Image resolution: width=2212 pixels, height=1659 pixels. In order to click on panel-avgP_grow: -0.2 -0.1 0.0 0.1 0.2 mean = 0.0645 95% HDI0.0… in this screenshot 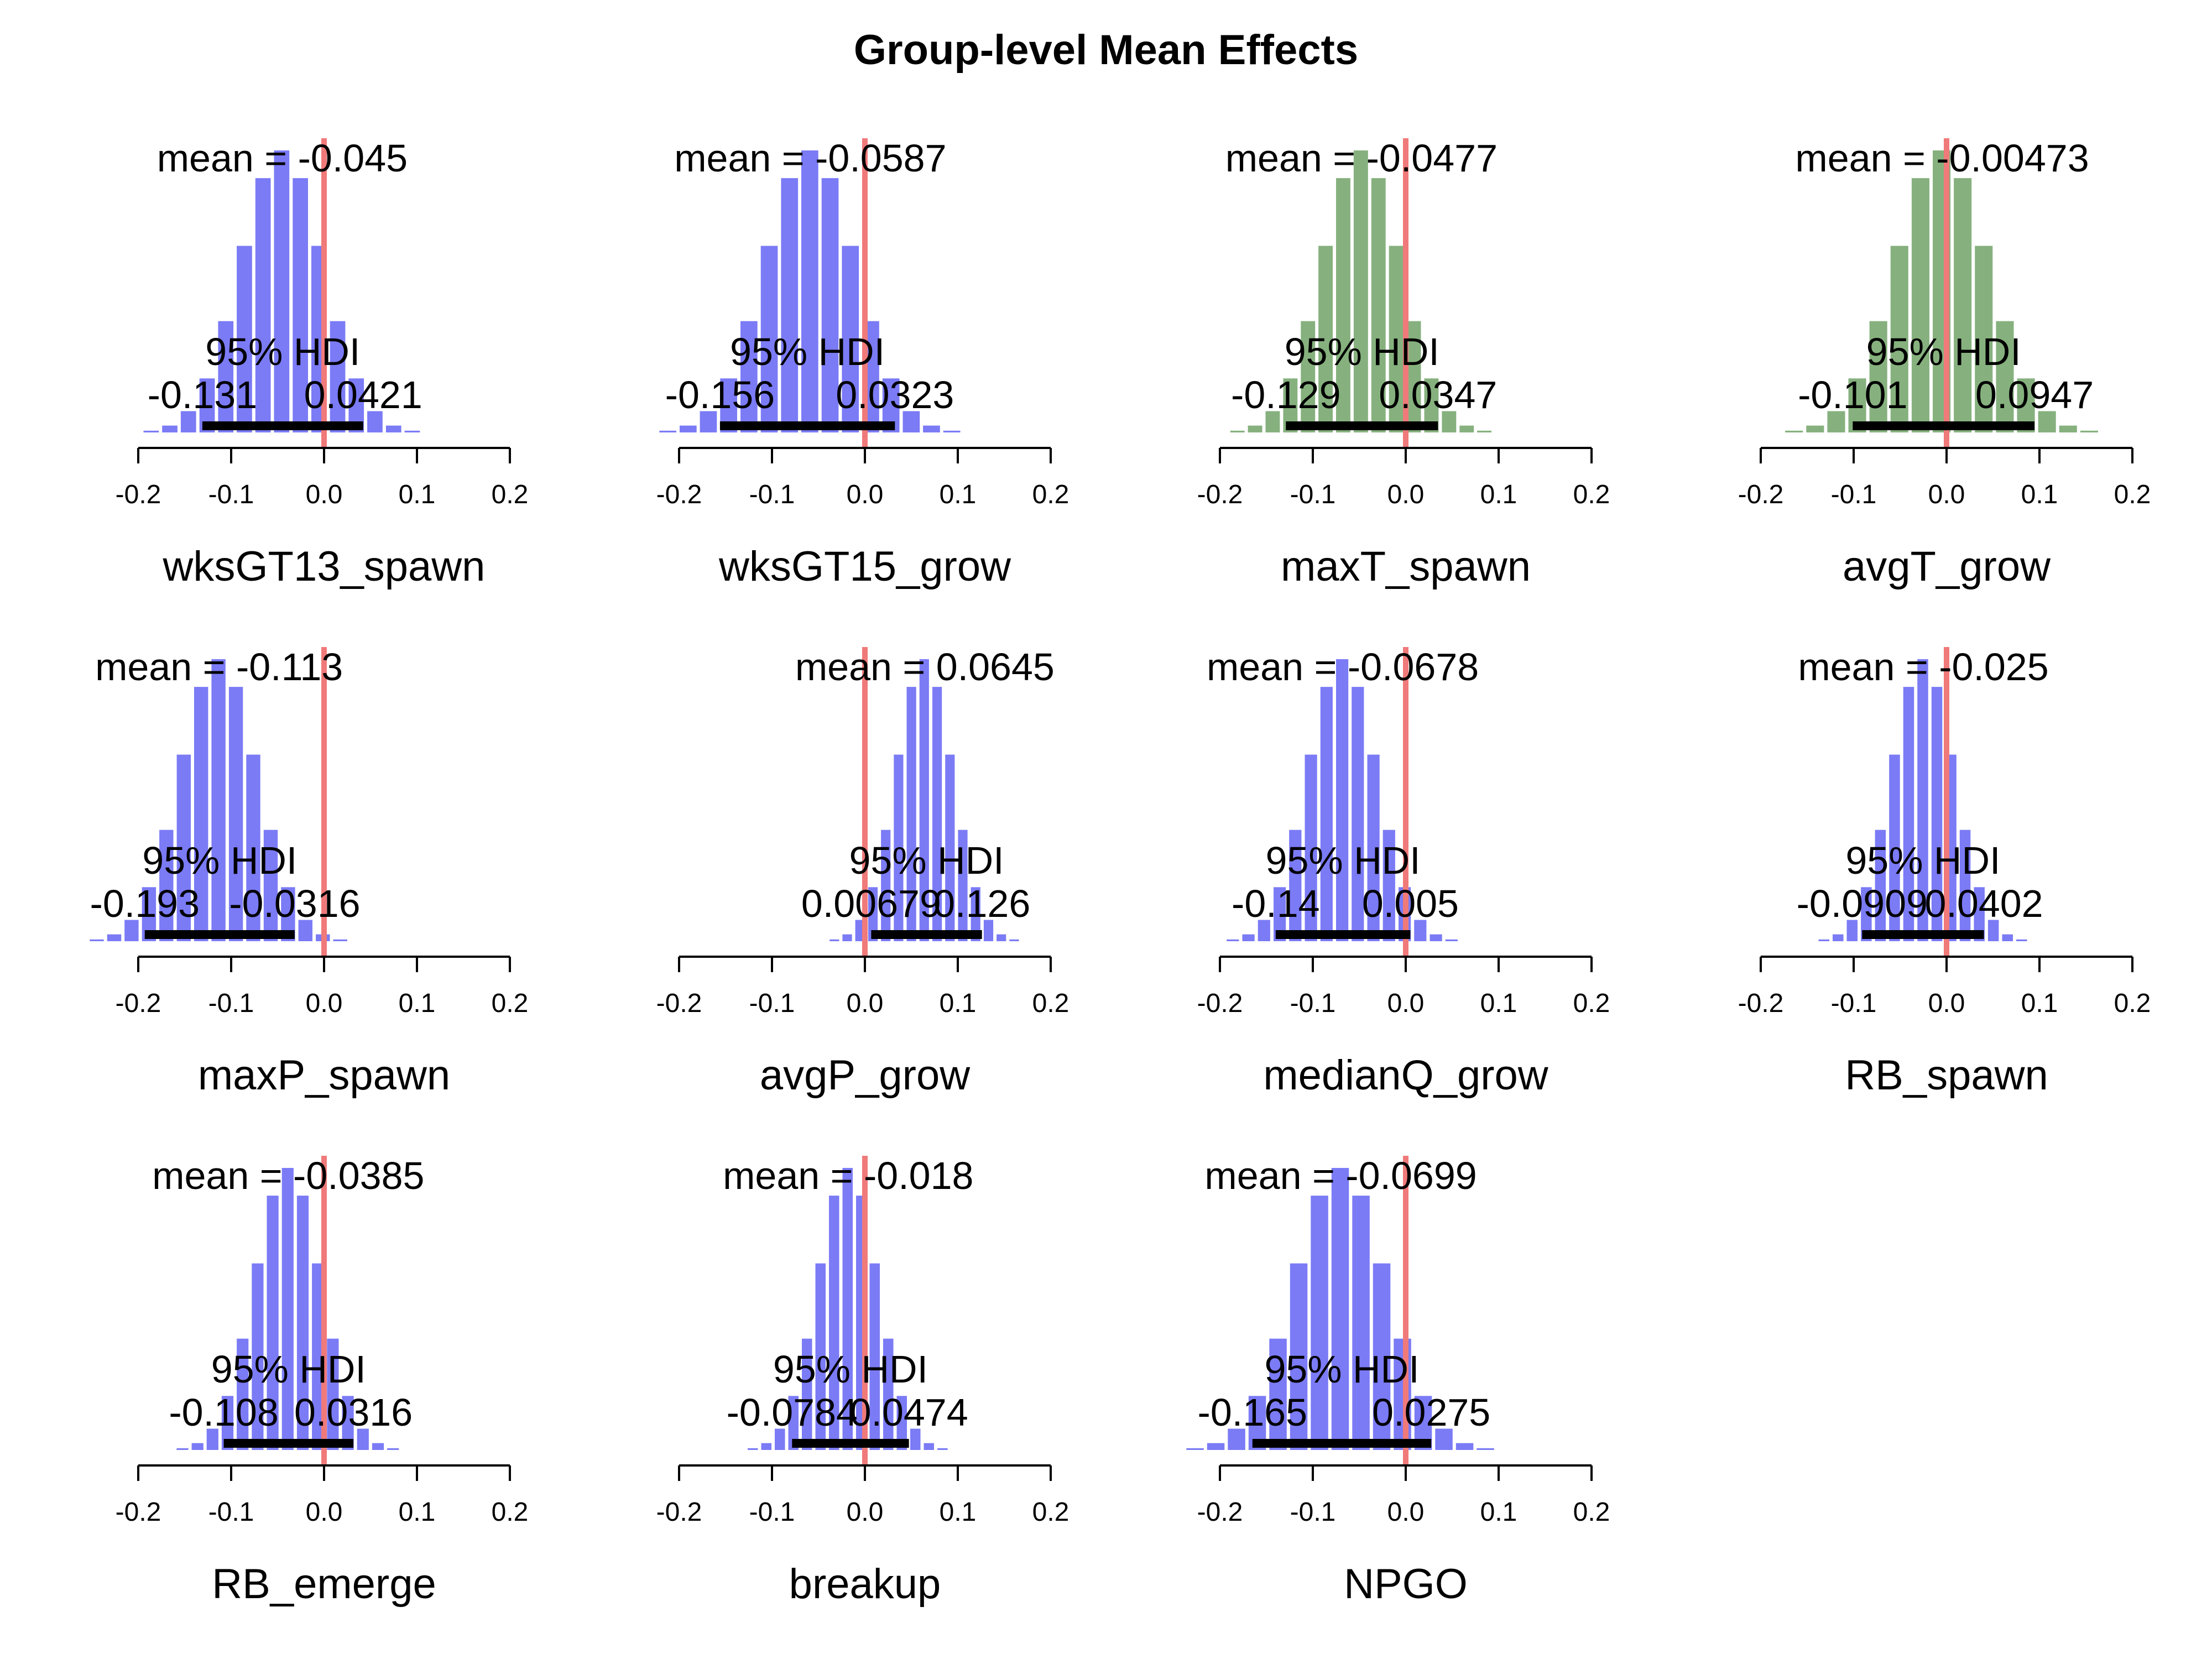, I will do `click(863, 872)`.